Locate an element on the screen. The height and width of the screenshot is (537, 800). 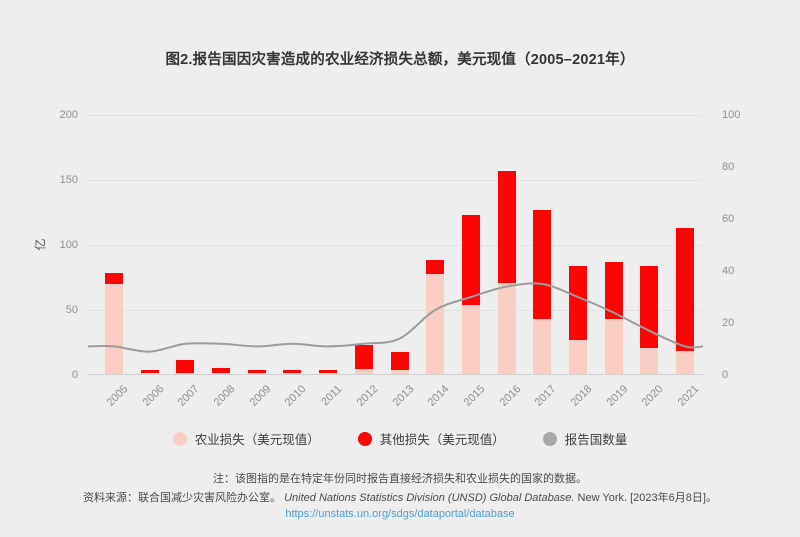
x-axis-label-2009: 2009 is located at coordinates (260, 396).